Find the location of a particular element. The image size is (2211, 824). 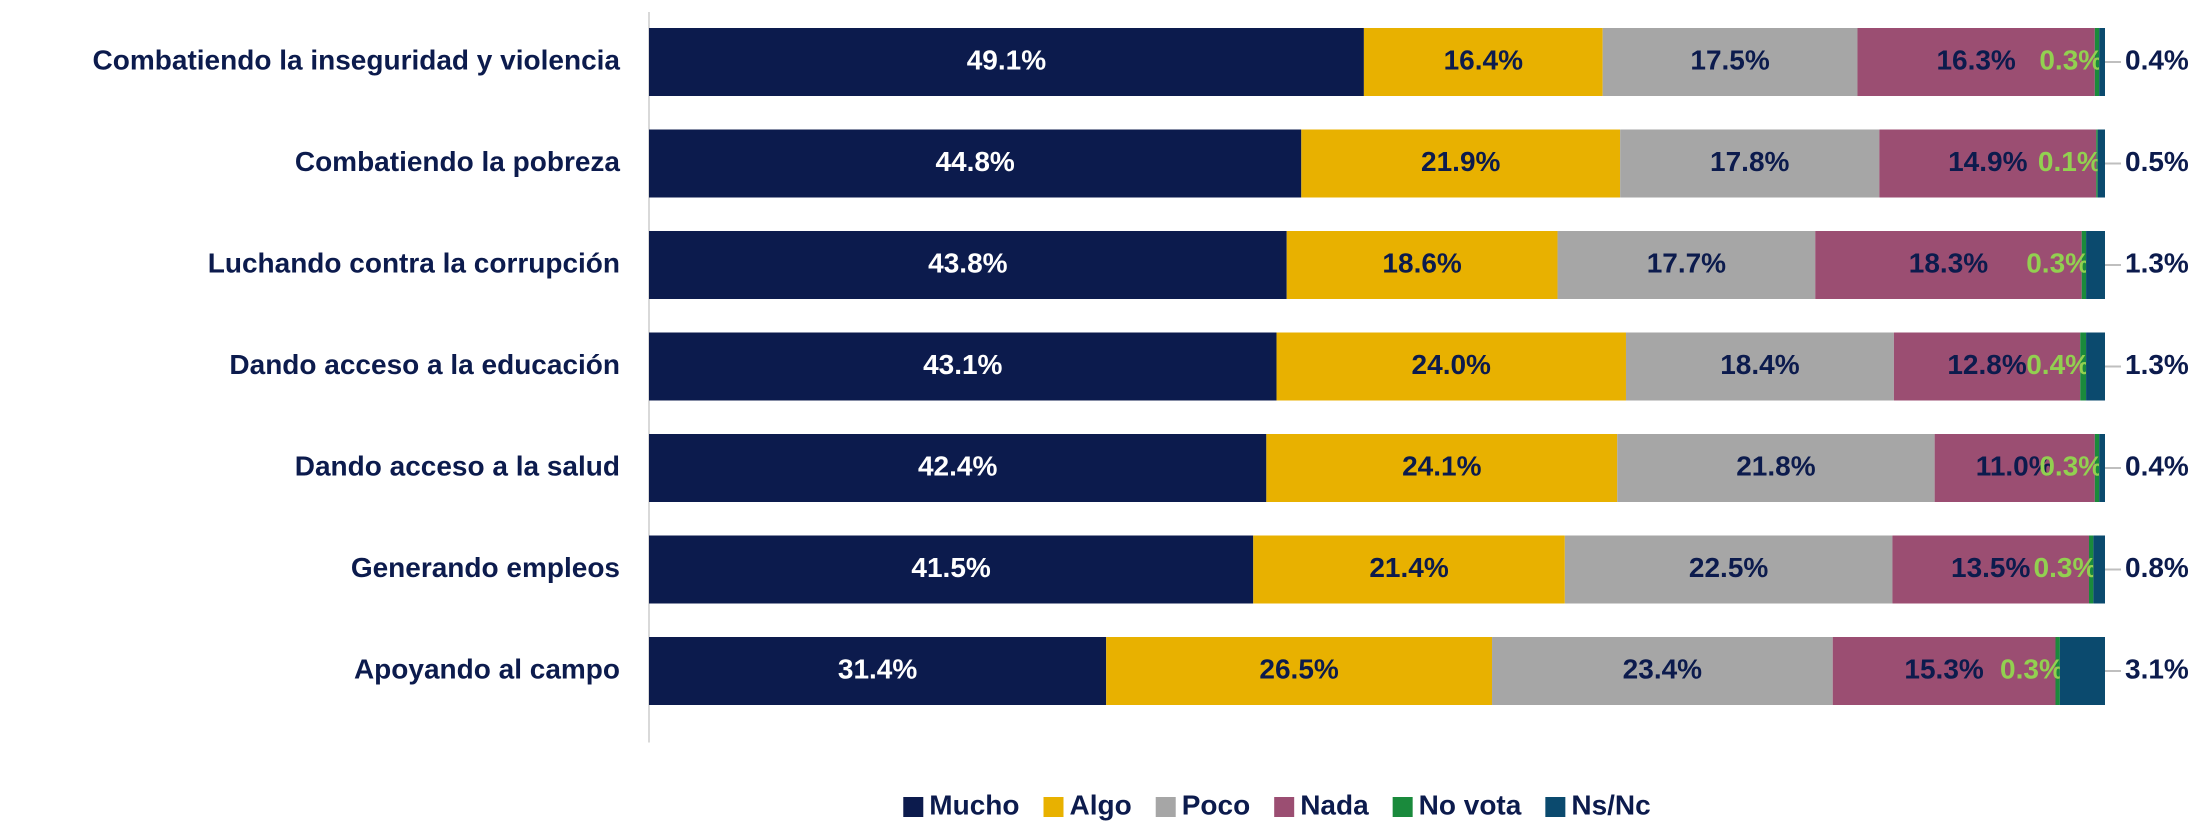

value-label: 21.9% is located at coordinates (1460, 161).